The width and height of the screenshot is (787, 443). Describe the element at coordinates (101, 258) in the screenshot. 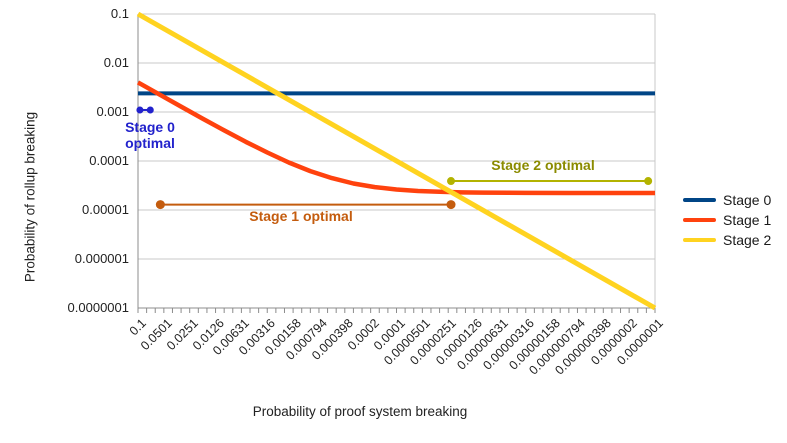

I see `y-tick-label: 0.000001` at that location.